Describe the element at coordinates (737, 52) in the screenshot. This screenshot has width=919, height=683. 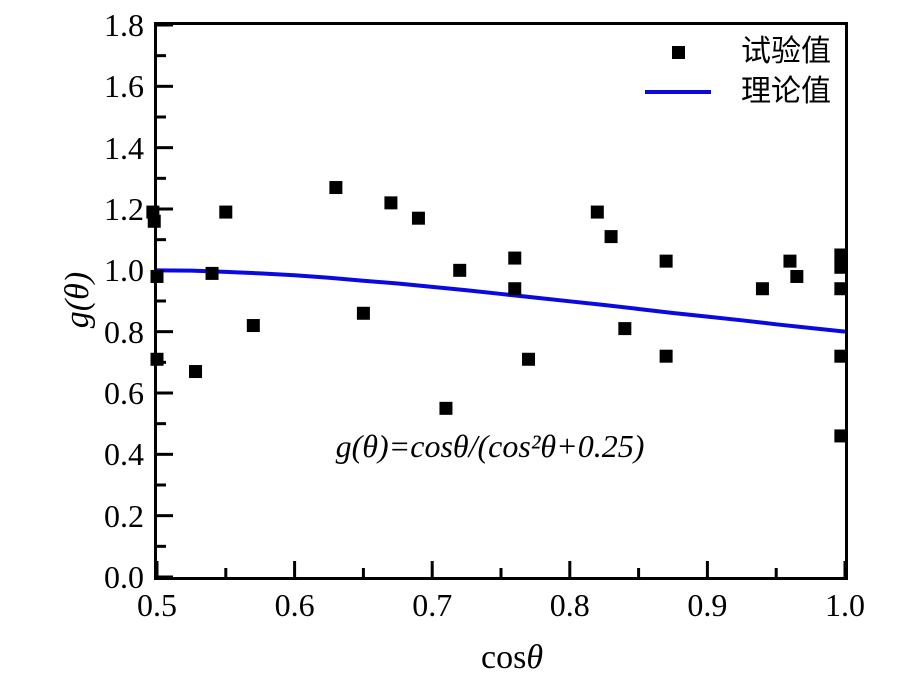
I see `legend-entry-experimental: 试验值` at that location.